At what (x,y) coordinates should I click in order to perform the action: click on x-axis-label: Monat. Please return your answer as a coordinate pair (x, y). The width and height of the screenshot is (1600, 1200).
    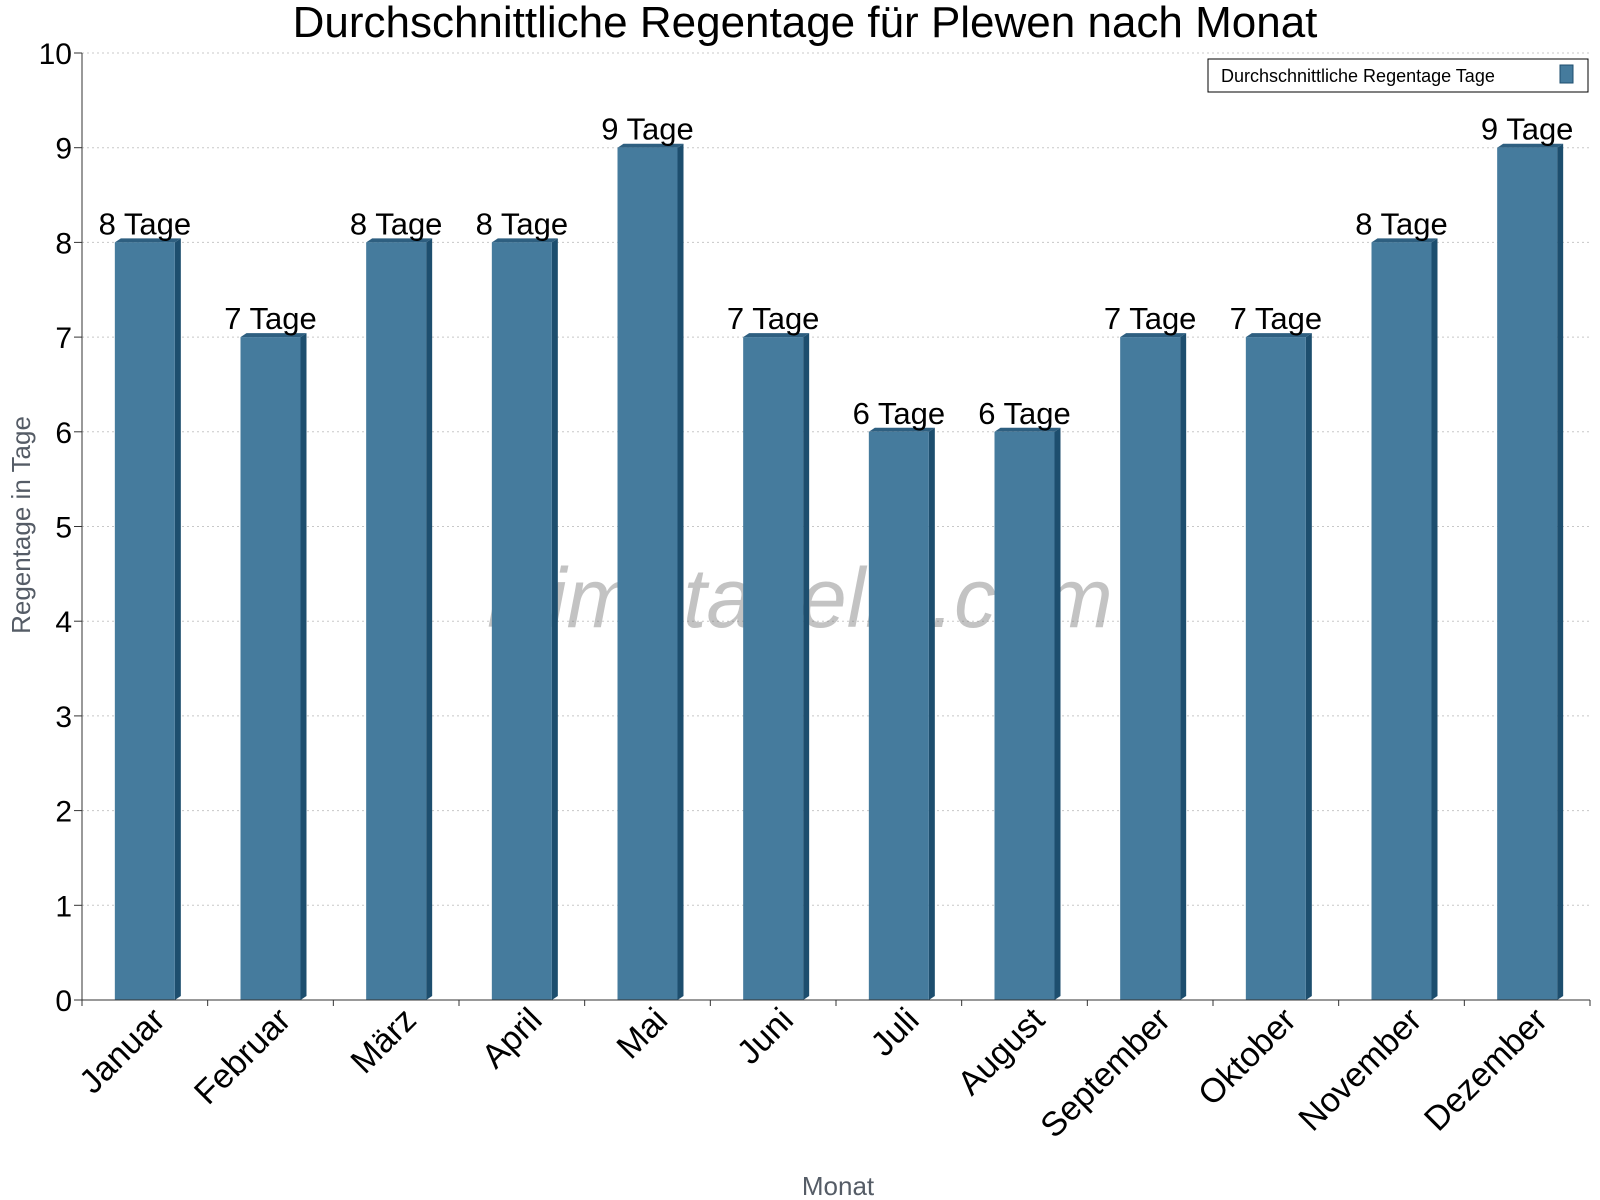
    Looking at the image, I should click on (838, 1185).